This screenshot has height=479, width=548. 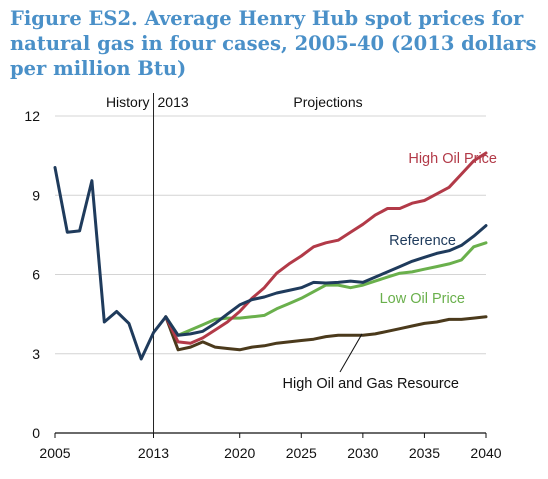 What do you see at coordinates (485, 453) in the screenshot?
I see `x-tick-label: 2040` at bounding box center [485, 453].